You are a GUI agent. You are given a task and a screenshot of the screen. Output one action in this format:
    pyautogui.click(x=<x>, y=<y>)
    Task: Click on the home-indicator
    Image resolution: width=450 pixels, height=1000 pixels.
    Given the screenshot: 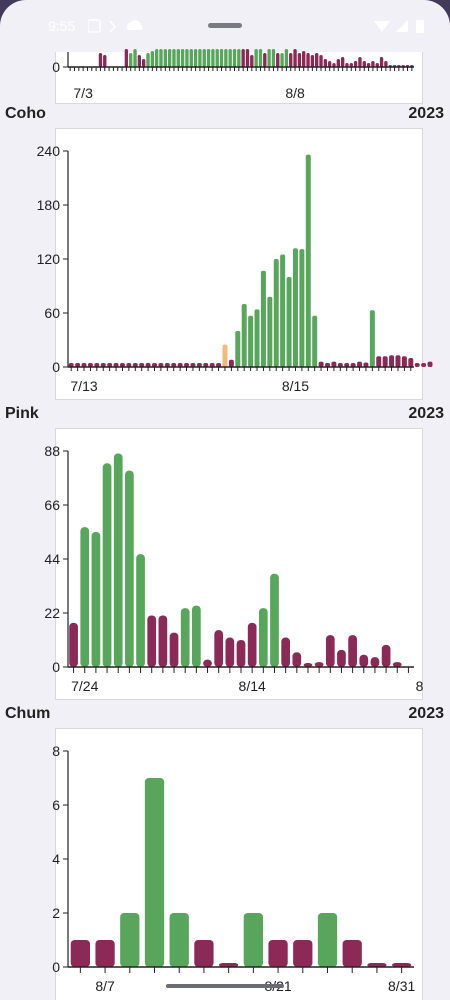 What is the action you would take?
    pyautogui.click(x=225, y=986)
    